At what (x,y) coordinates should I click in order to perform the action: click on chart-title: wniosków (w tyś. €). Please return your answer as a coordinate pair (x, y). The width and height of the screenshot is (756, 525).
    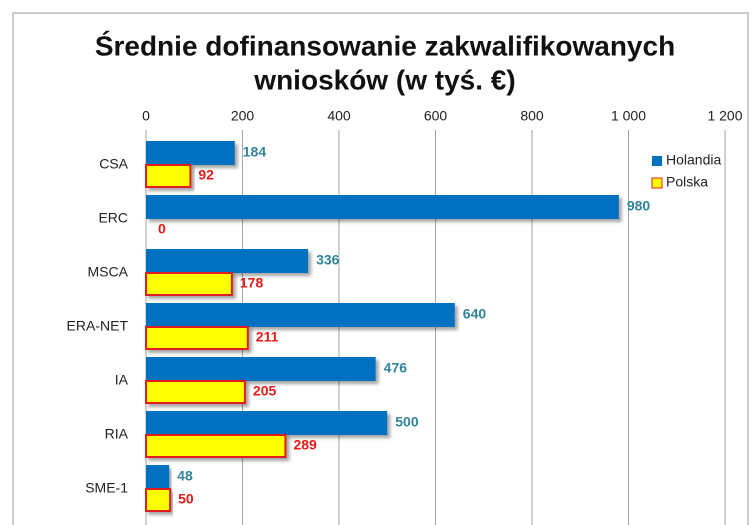
    Looking at the image, I should click on (384, 79).